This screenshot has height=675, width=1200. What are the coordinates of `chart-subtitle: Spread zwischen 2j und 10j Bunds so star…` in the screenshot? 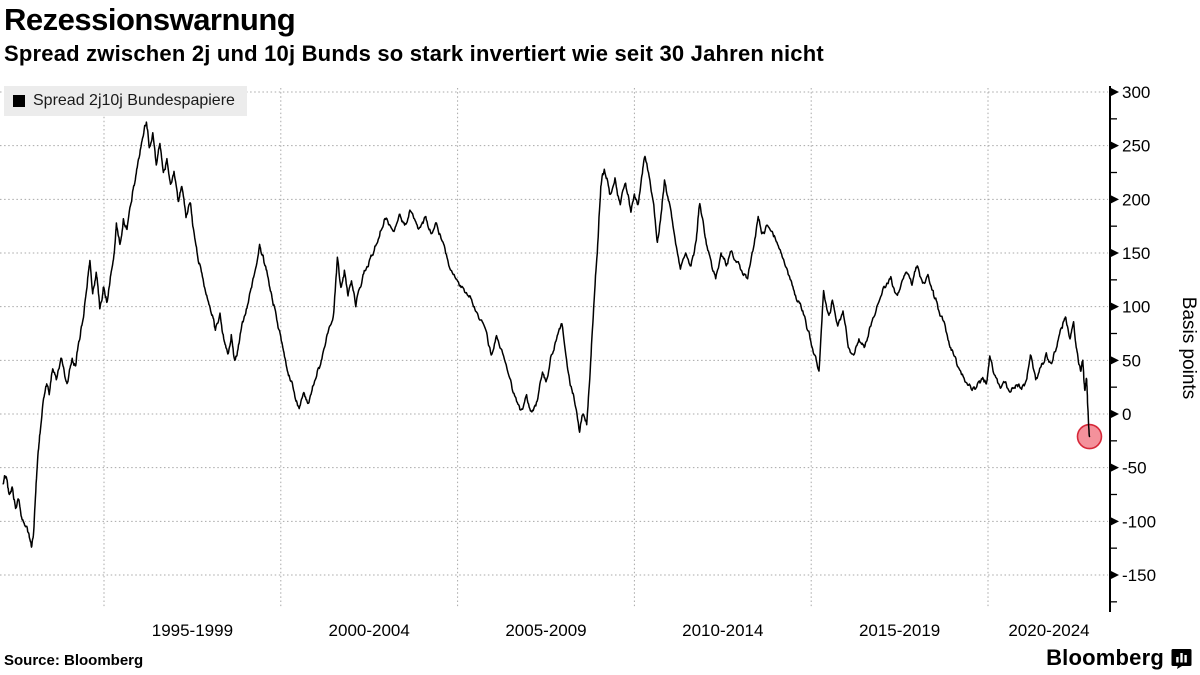 It's located at (414, 53).